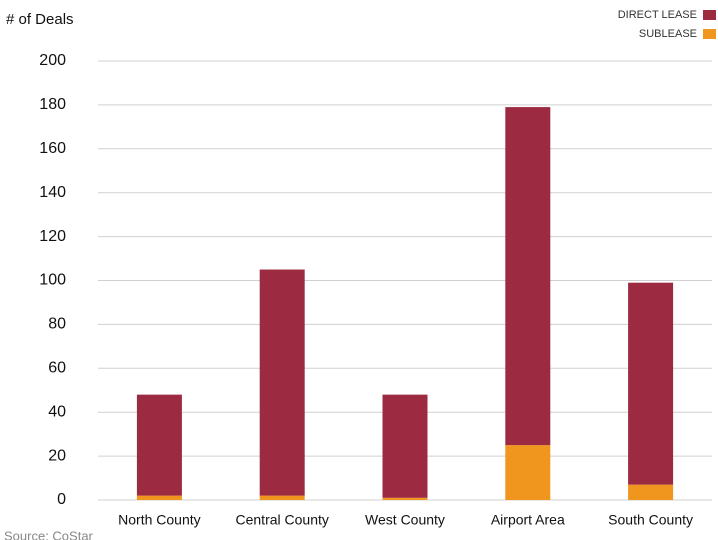  Describe the element at coordinates (405, 520) in the screenshot. I see `x-tick-label: West County` at that location.